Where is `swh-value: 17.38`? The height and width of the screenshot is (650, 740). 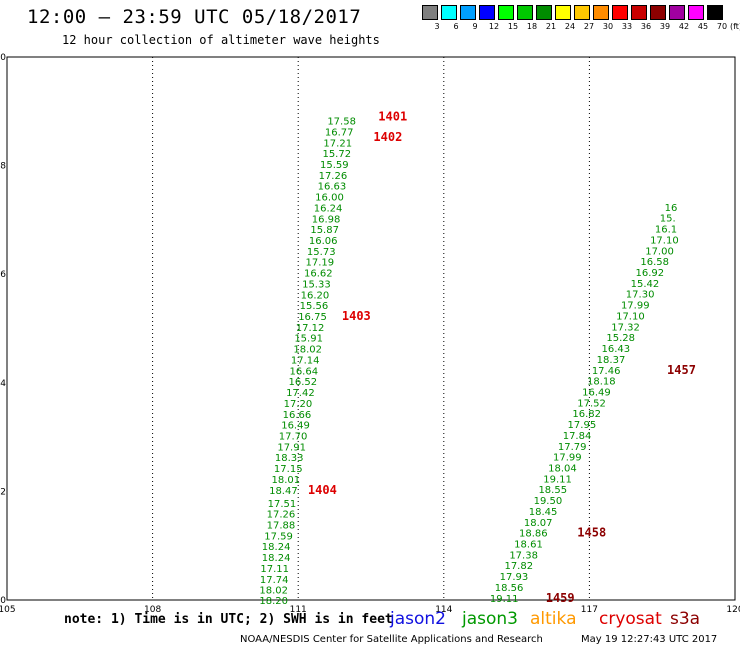 swh-value: 17.38 is located at coordinates (523, 555).